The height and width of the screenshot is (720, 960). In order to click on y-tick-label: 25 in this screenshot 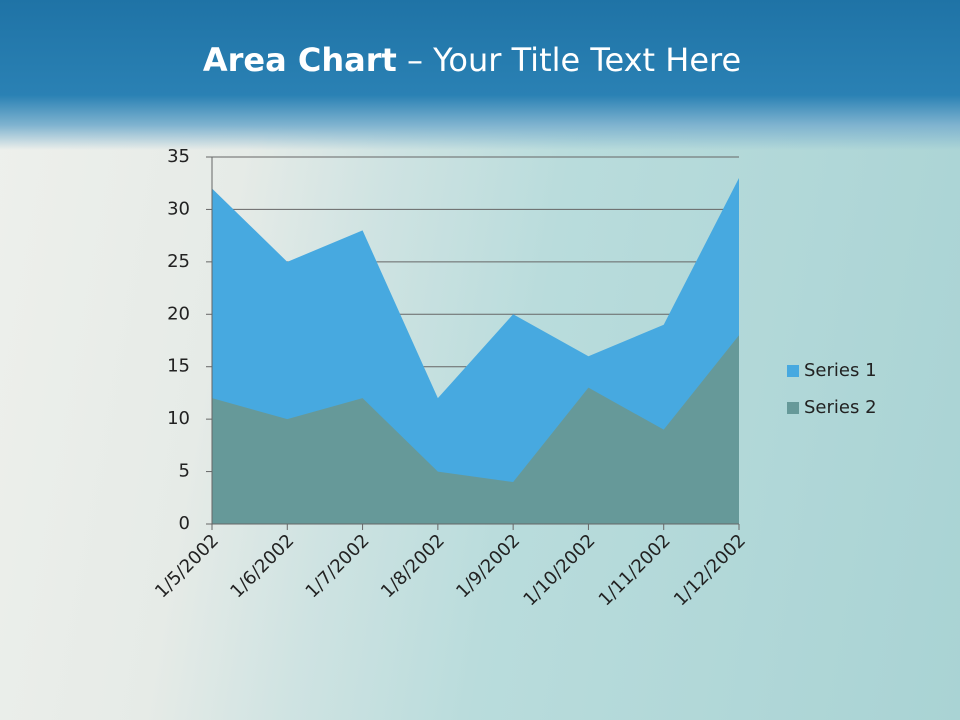, I will do `click(178, 261)`.